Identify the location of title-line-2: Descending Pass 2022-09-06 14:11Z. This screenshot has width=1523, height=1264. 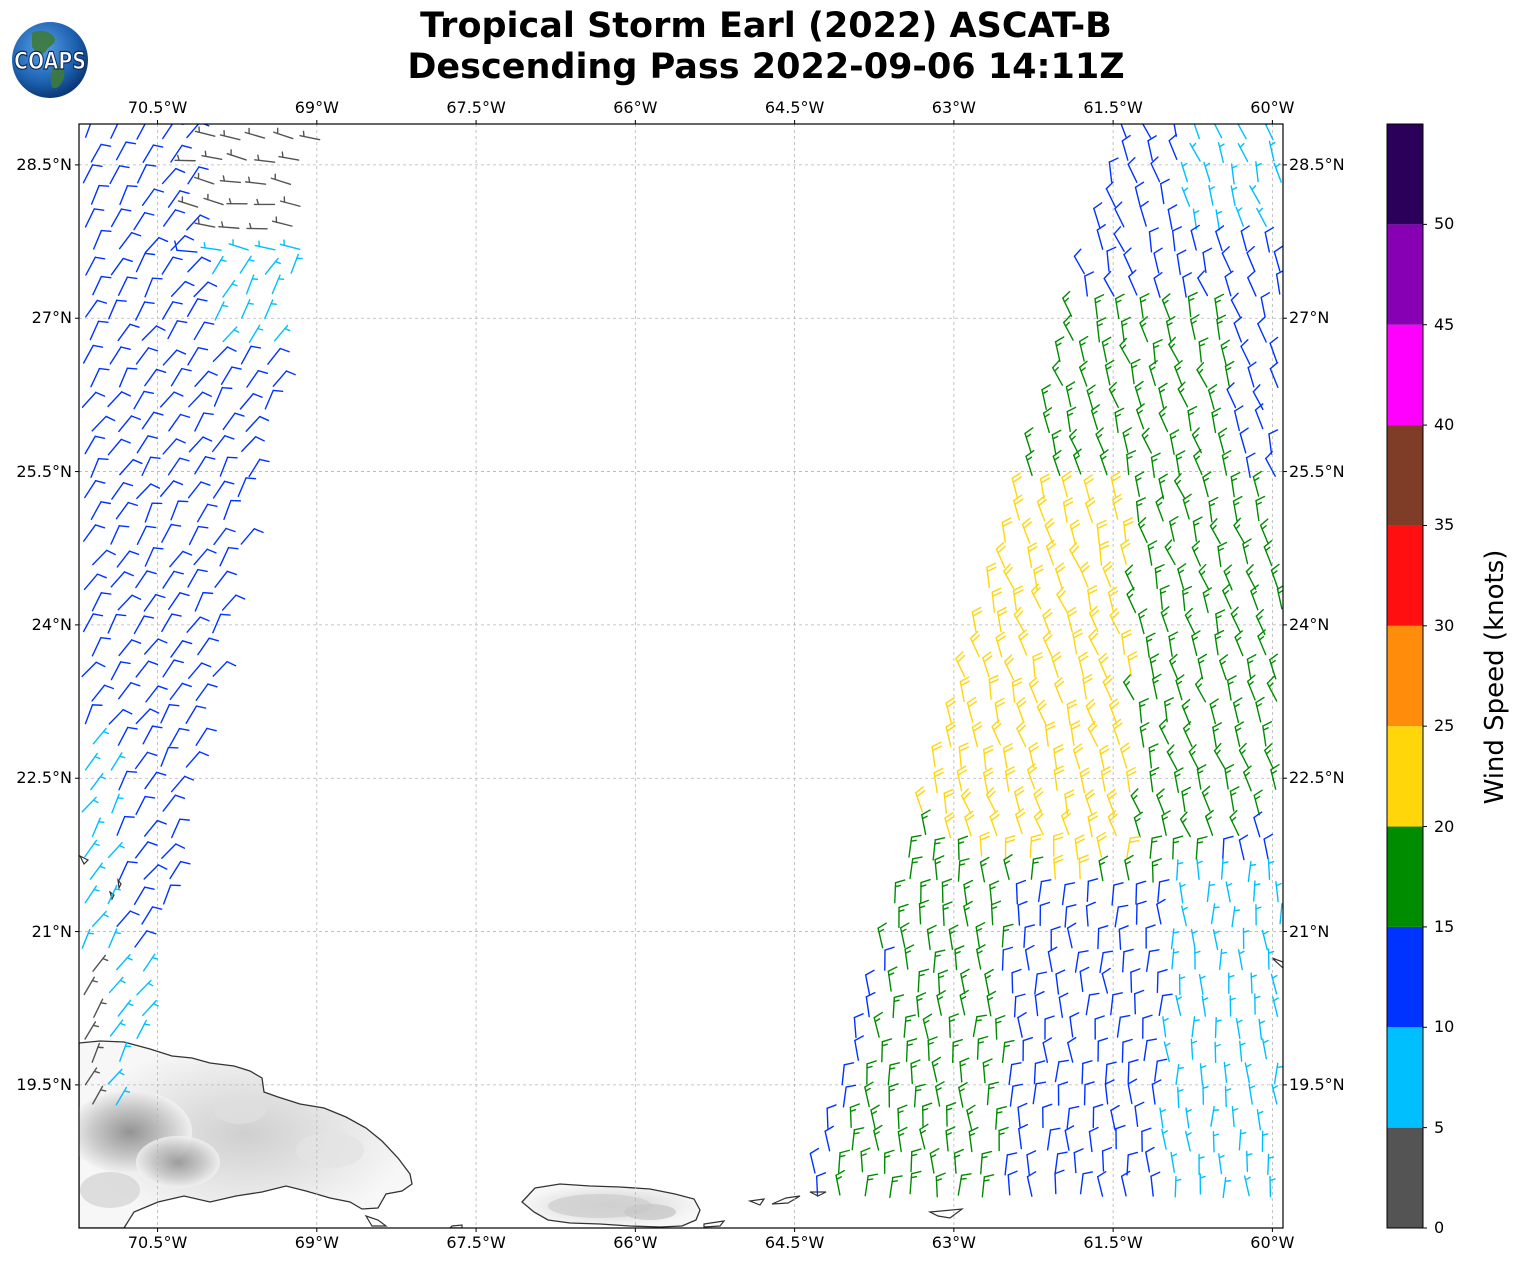
(766, 67).